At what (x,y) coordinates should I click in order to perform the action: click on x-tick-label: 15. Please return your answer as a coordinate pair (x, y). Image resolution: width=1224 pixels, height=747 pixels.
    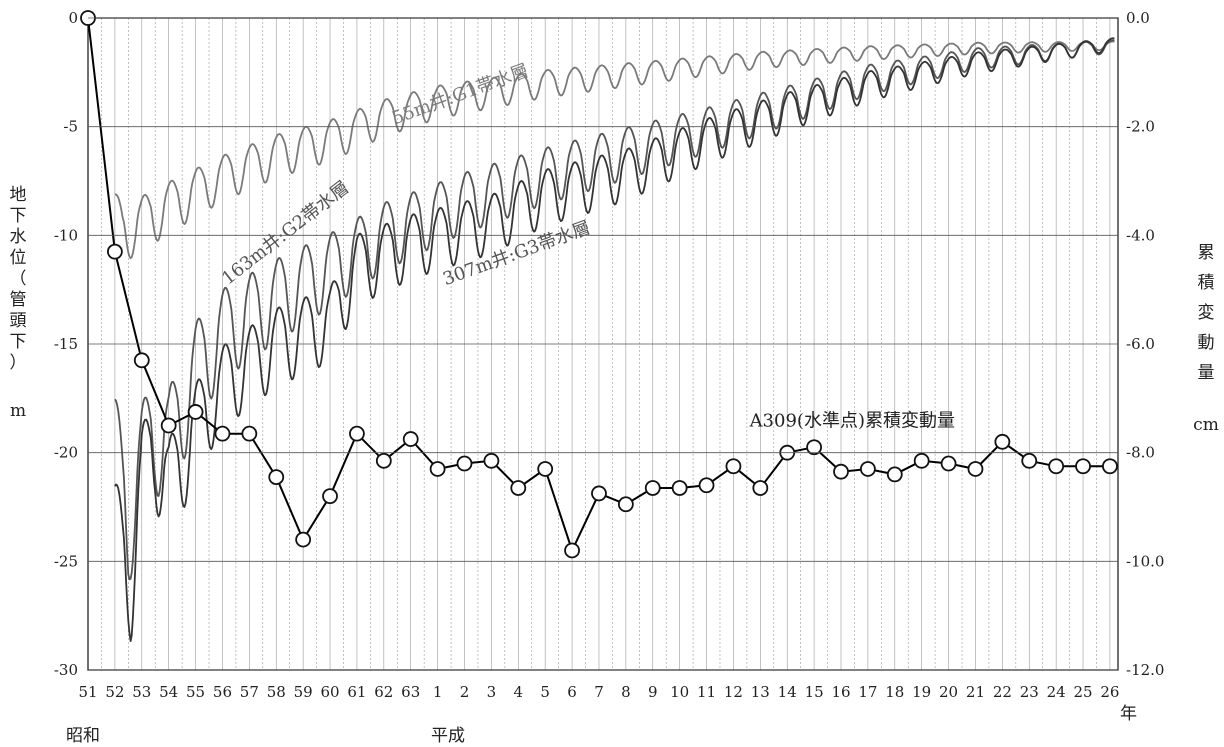
    Looking at the image, I should click on (814, 692).